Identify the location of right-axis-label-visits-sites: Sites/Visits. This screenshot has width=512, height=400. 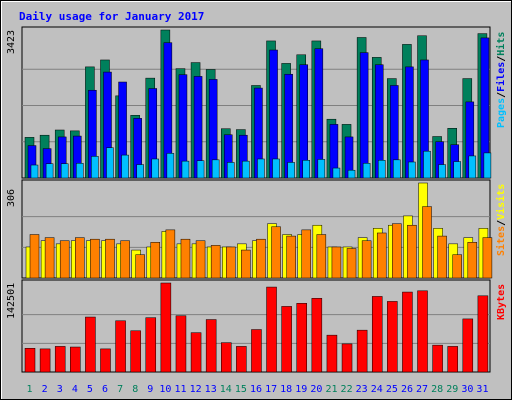
(501, 220).